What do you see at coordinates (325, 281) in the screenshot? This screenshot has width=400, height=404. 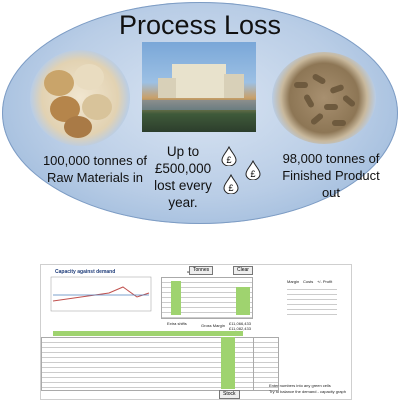 I see `profit-header: +/- Profit` at bounding box center [325, 281].